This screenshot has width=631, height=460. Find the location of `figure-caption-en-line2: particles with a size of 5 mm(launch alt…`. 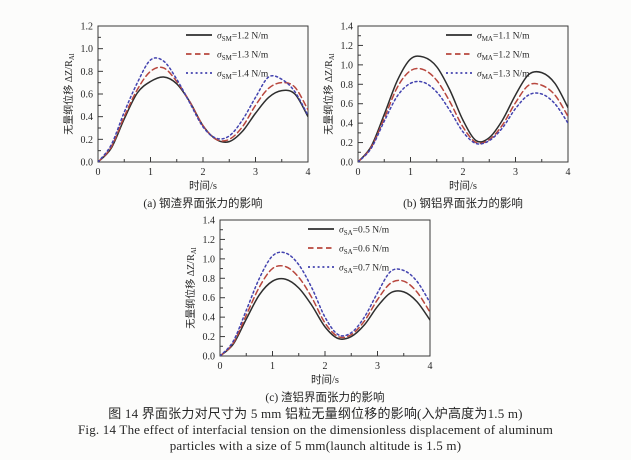

figure-caption-en-line2: particles with a size of 5 mm(launch alt… is located at coordinates (315, 445).